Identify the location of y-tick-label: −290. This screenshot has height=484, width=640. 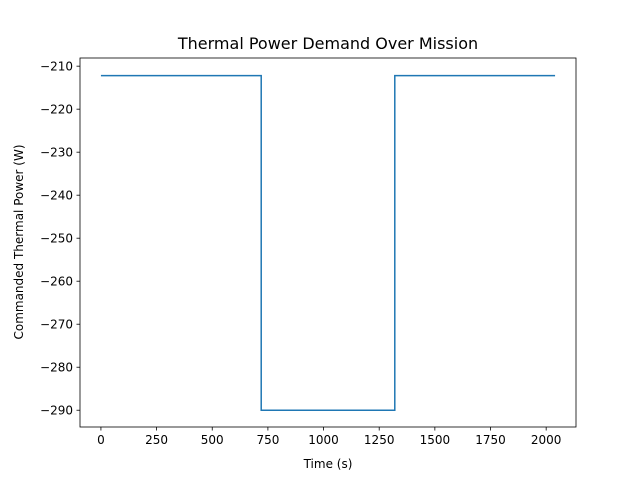
(56, 411).